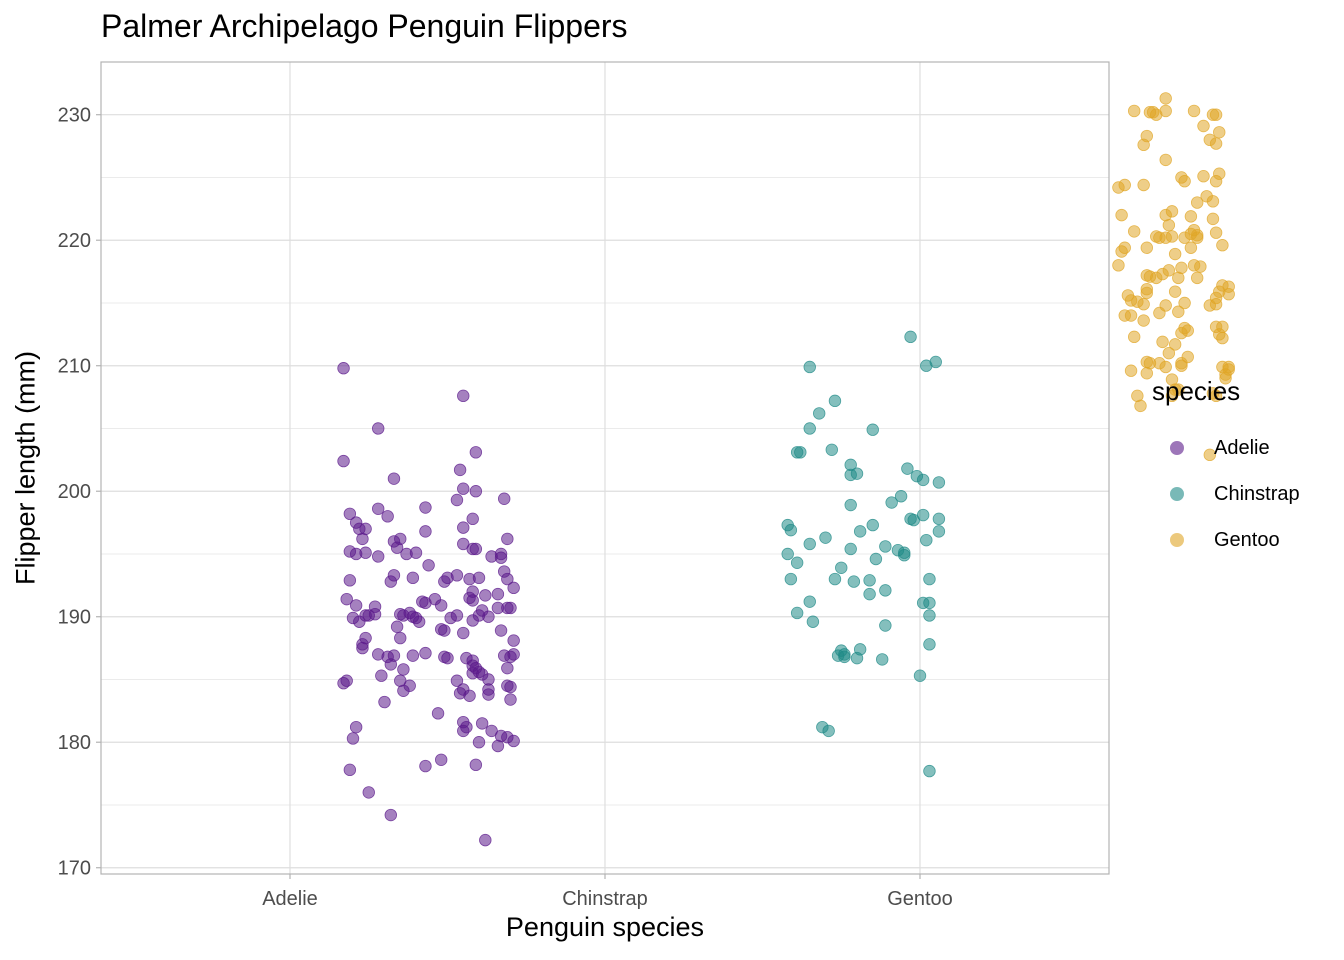 The image size is (1344, 960). I want to click on legend-title: species, so click(1196, 391).